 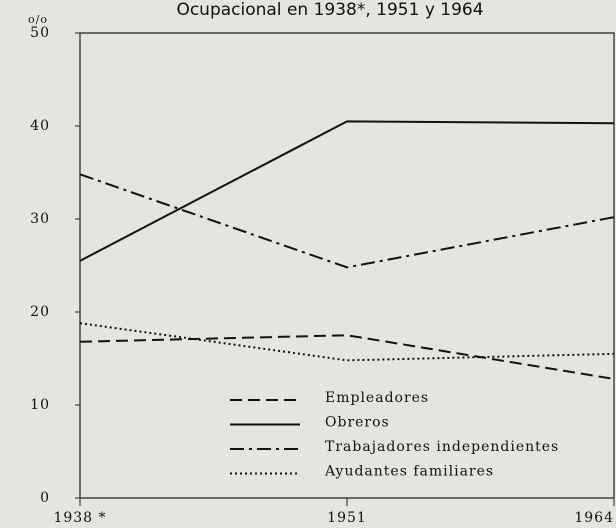 I want to click on legend-label: Empleadores, so click(x=377, y=398).